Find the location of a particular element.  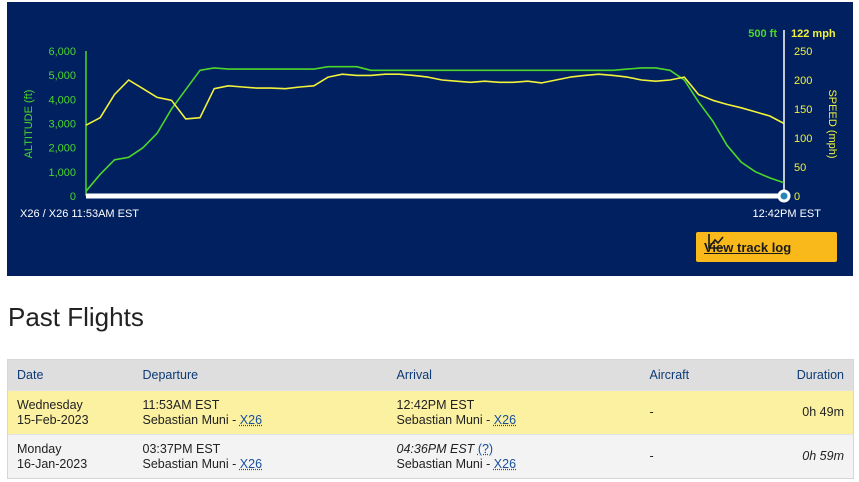

departure-cell: 11:53AM EST Sebastian Muni - X26 is located at coordinates (260, 412).